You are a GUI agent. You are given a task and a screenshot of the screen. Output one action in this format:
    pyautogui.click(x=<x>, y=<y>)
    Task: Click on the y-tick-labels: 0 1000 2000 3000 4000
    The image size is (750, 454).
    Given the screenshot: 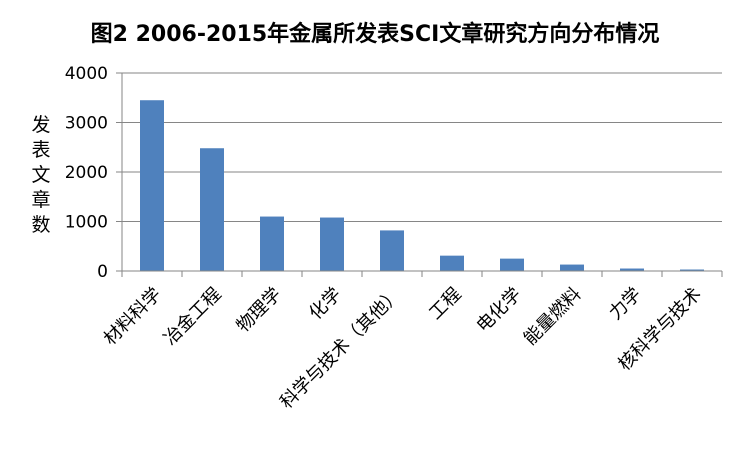 What is the action you would take?
    pyautogui.click(x=86, y=173)
    